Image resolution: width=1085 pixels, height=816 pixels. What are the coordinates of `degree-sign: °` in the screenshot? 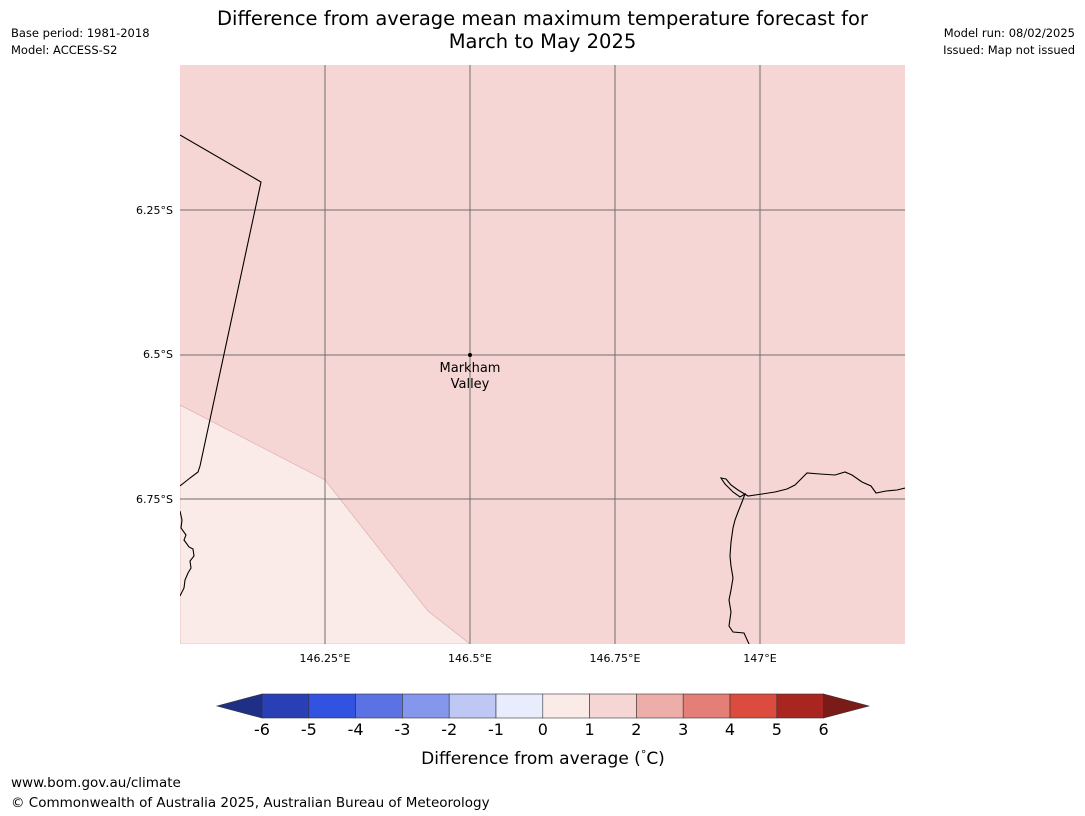 It's located at (644, 754).